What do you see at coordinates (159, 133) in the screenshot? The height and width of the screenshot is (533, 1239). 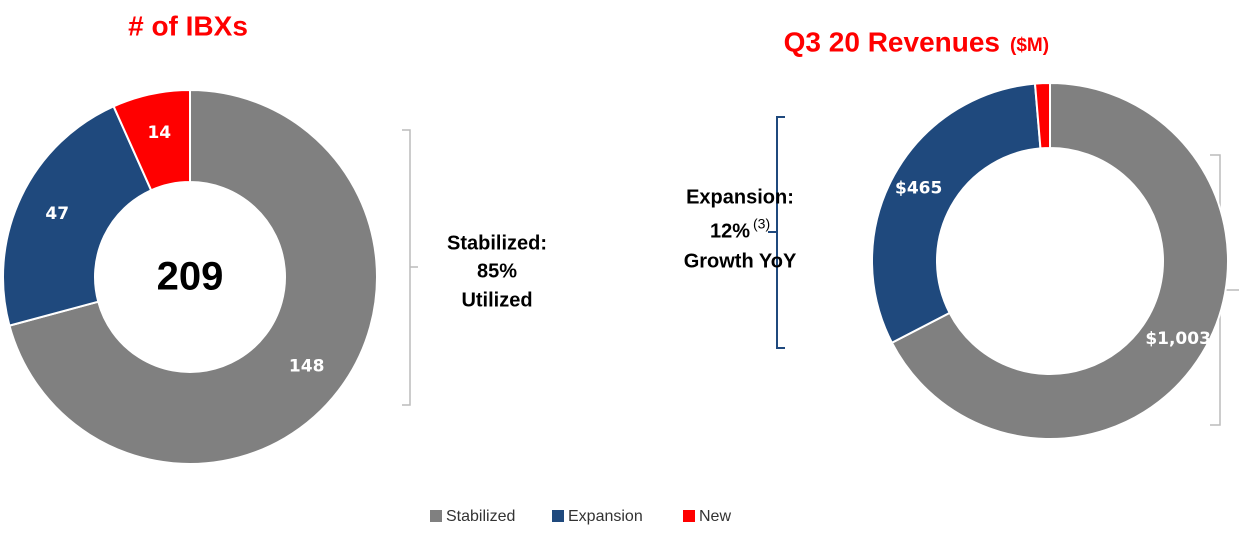 I see `segment-label: 14` at bounding box center [159, 133].